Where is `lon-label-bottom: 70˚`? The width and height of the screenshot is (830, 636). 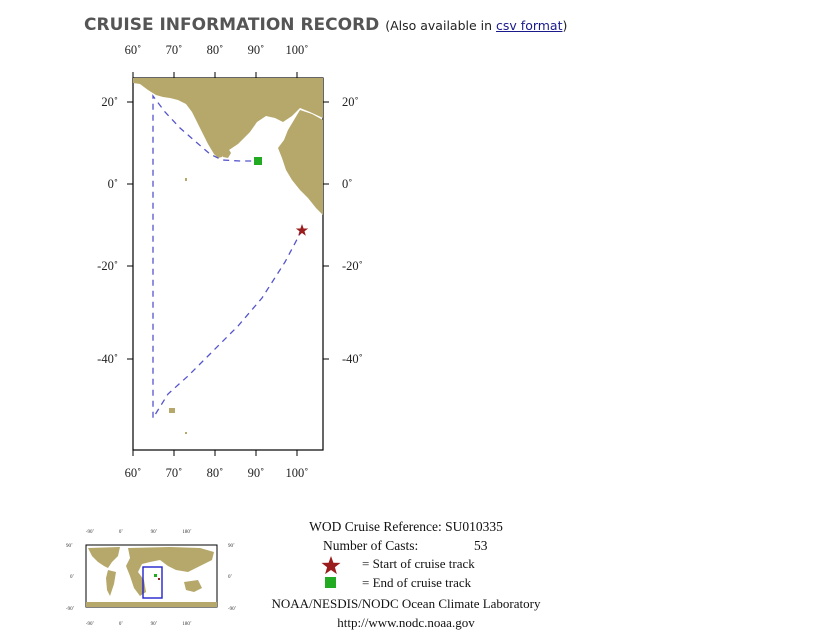 lon-label-bottom: 70˚ is located at coordinates (174, 473).